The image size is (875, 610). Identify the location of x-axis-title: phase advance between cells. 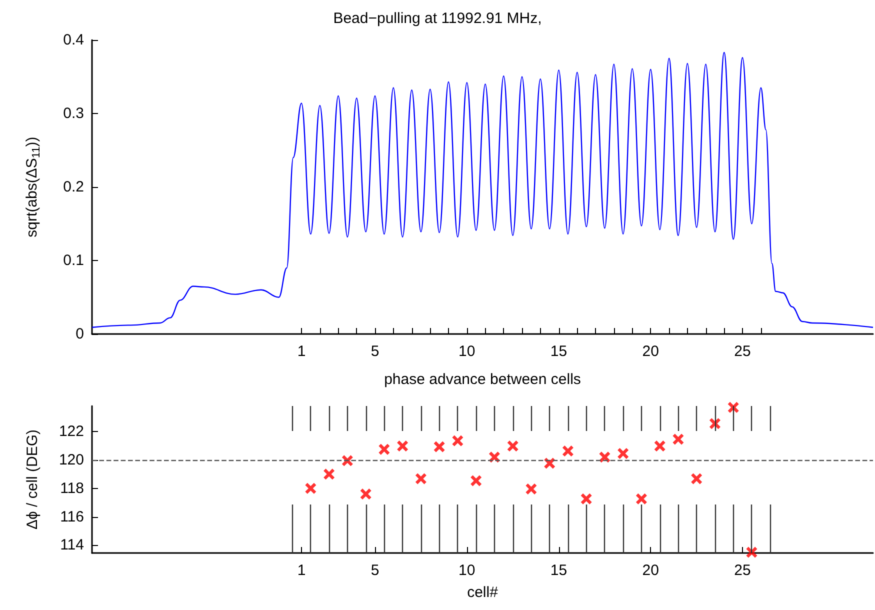
(482, 379).